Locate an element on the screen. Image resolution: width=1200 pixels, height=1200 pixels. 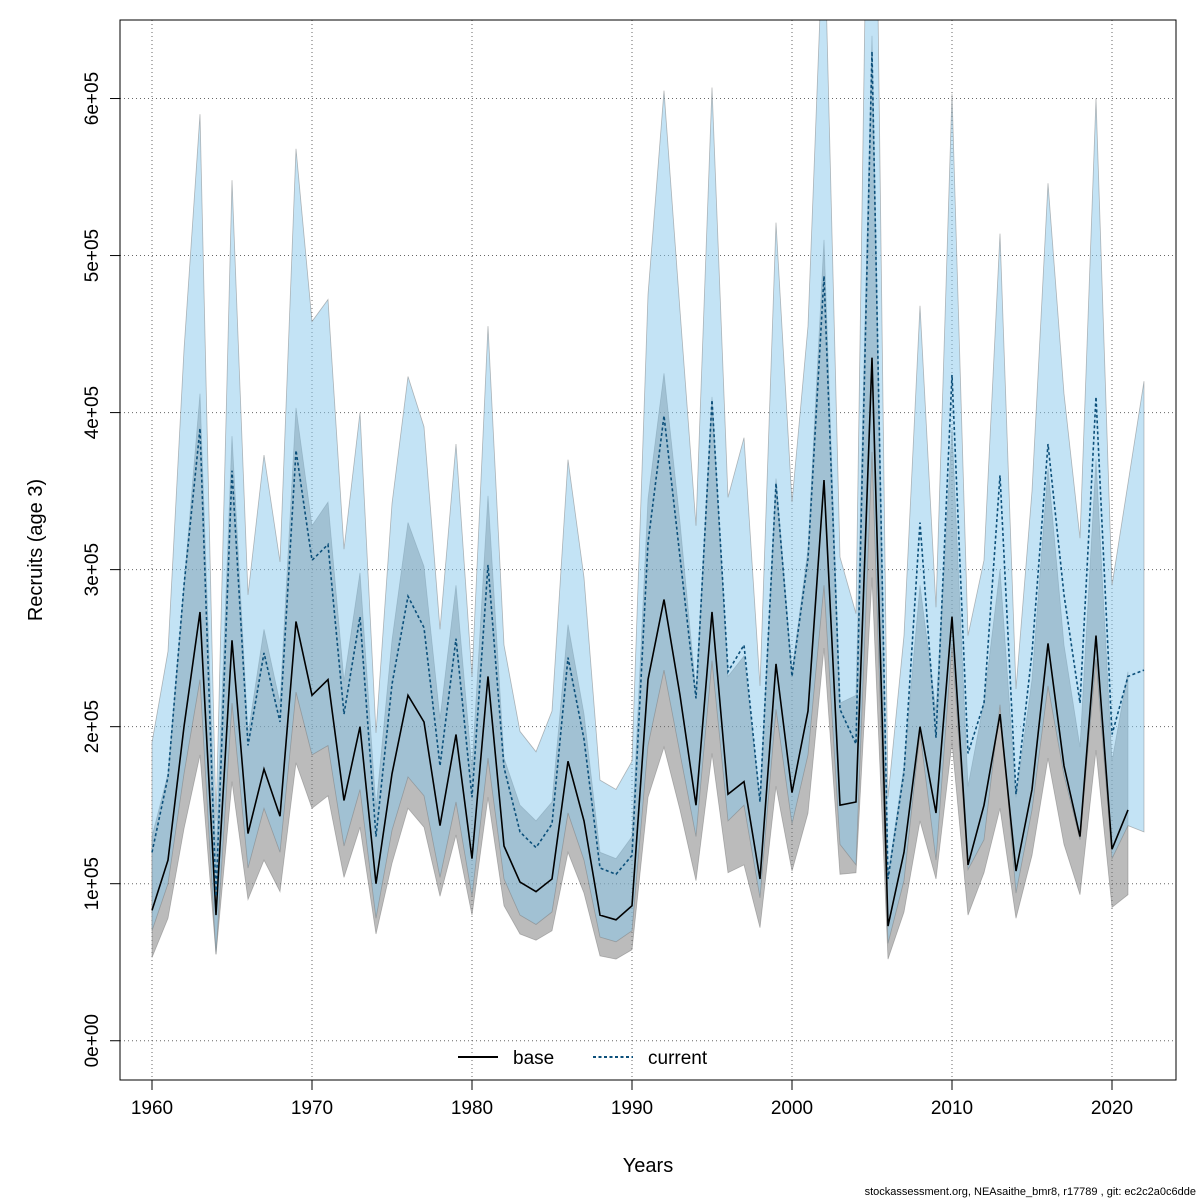
x-tick-label: 1960 is located at coordinates (152, 1108).